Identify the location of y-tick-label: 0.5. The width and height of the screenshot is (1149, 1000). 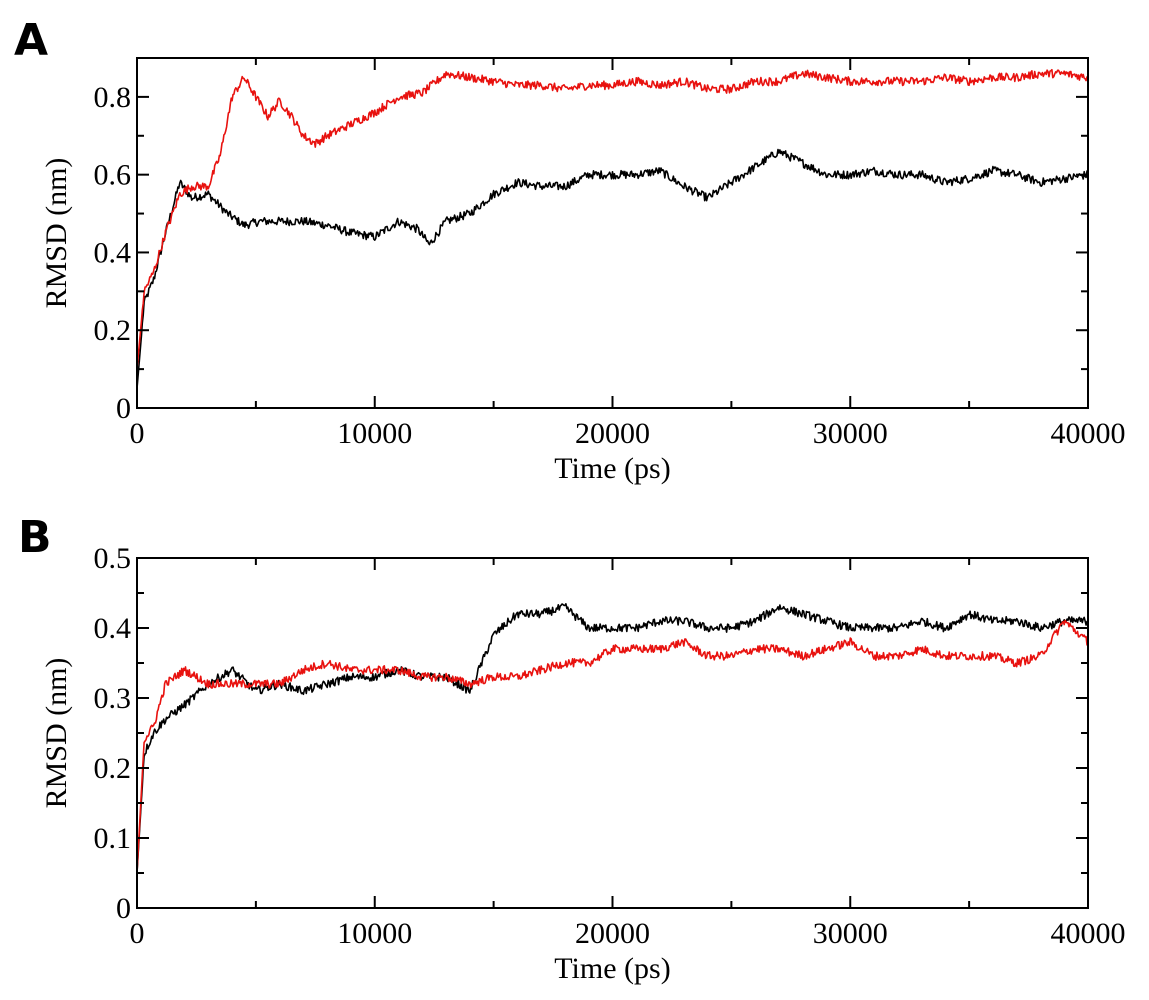
(113, 558).